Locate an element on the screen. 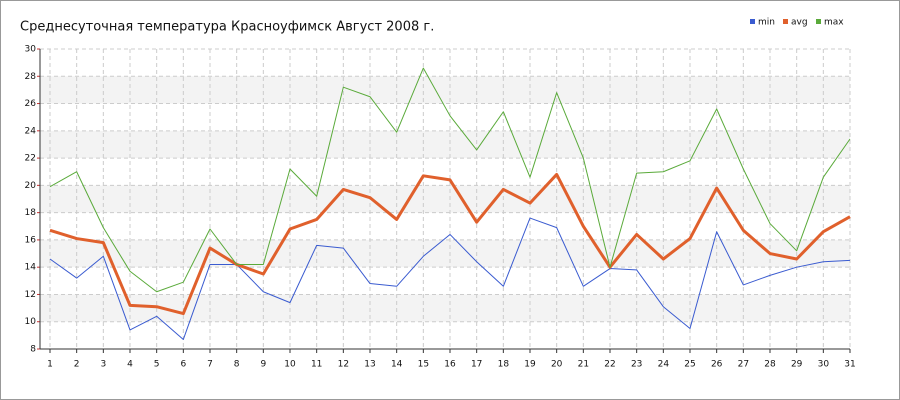 The image size is (900, 400). x-tick-label: 30 is located at coordinates (824, 365).